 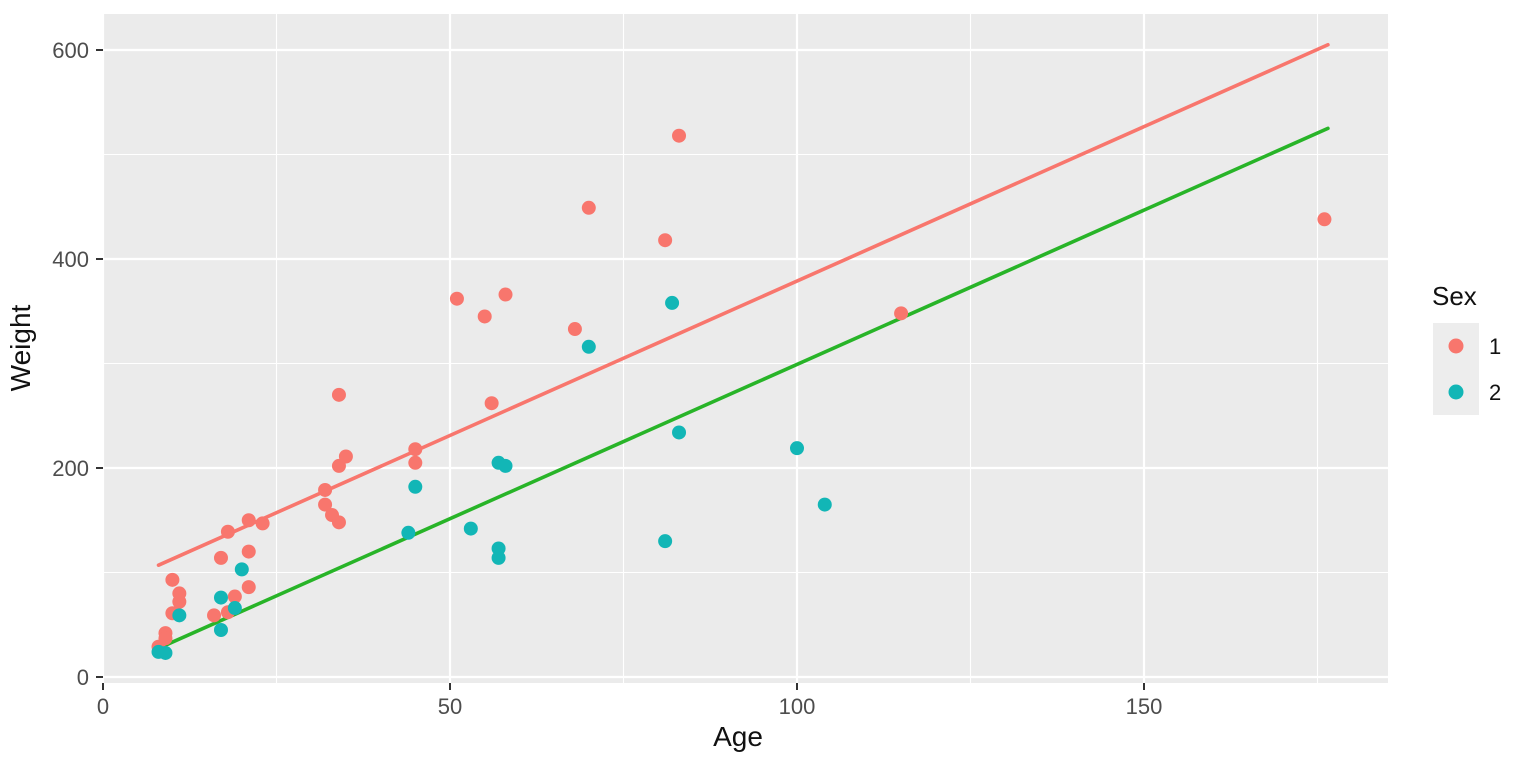 I want to click on legend: Sex 1 2, so click(x=1466, y=348).